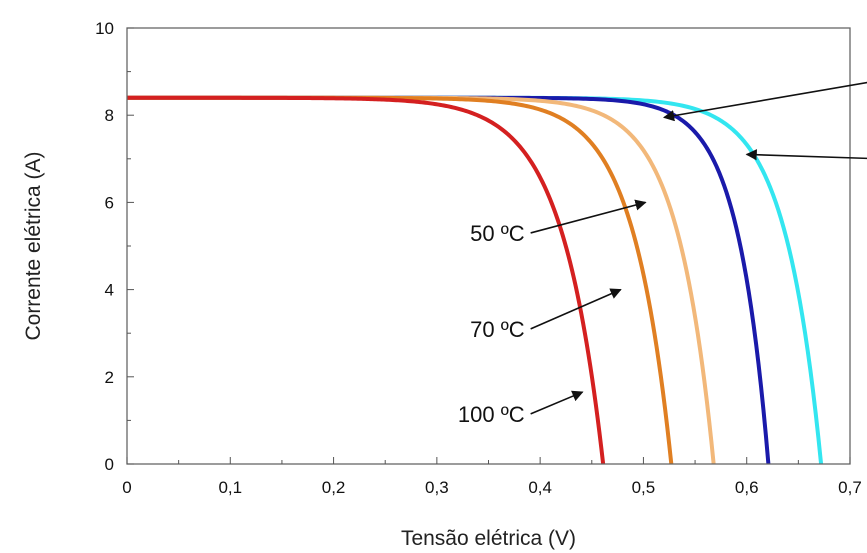 Image resolution: width=867 pixels, height=553 pixels. Describe the element at coordinates (540, 487) in the screenshot. I see `x-tick-label: 0,4` at that location.